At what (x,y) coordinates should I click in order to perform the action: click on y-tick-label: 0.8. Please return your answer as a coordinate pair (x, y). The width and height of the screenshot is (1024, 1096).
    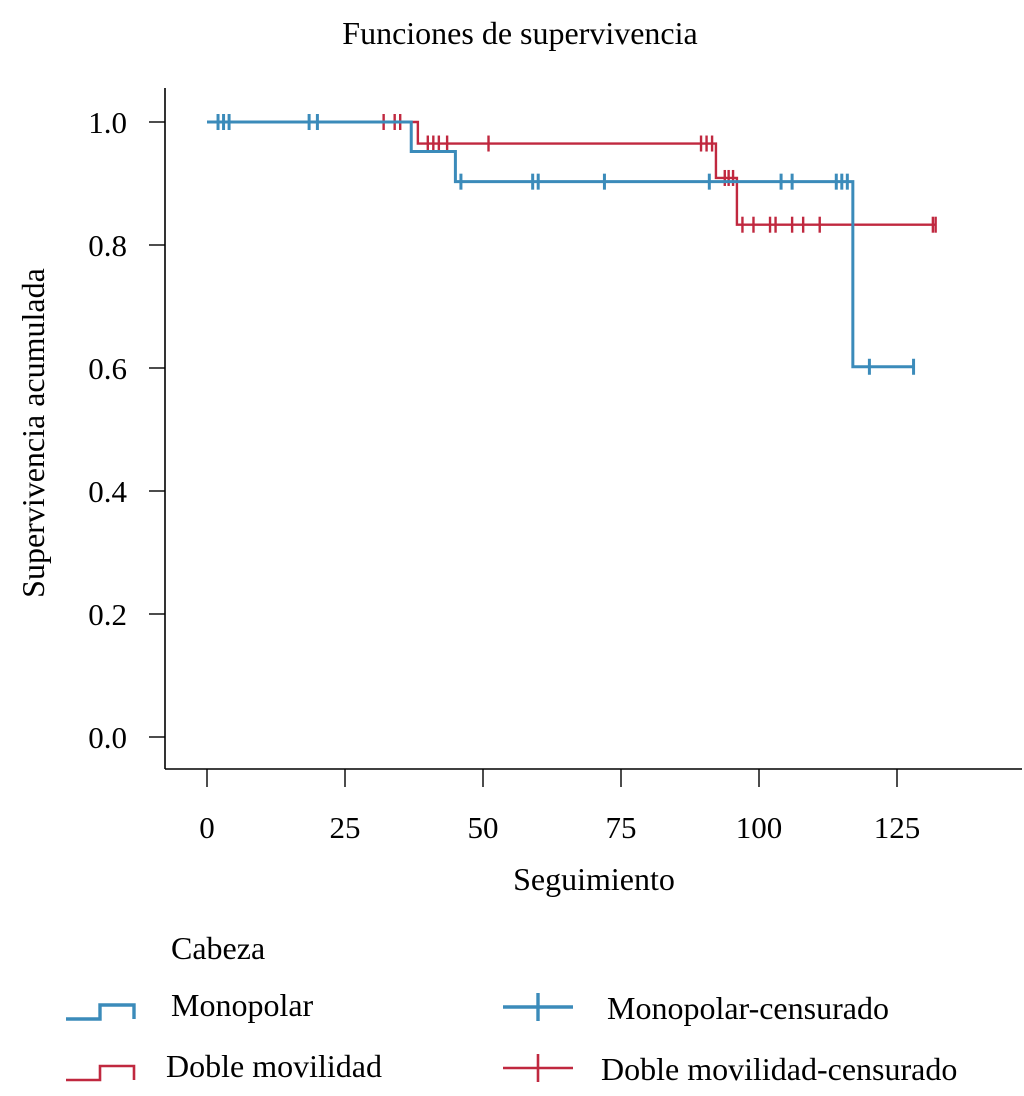
    Looking at the image, I should click on (107, 245).